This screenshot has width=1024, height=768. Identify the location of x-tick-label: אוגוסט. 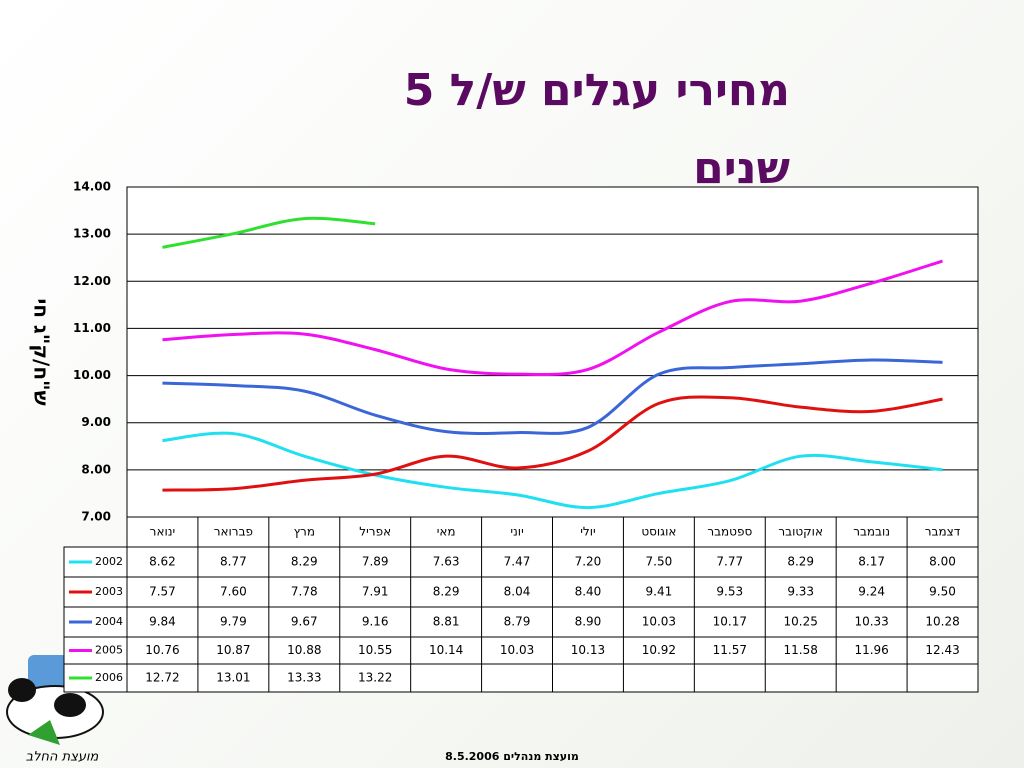
(658, 532).